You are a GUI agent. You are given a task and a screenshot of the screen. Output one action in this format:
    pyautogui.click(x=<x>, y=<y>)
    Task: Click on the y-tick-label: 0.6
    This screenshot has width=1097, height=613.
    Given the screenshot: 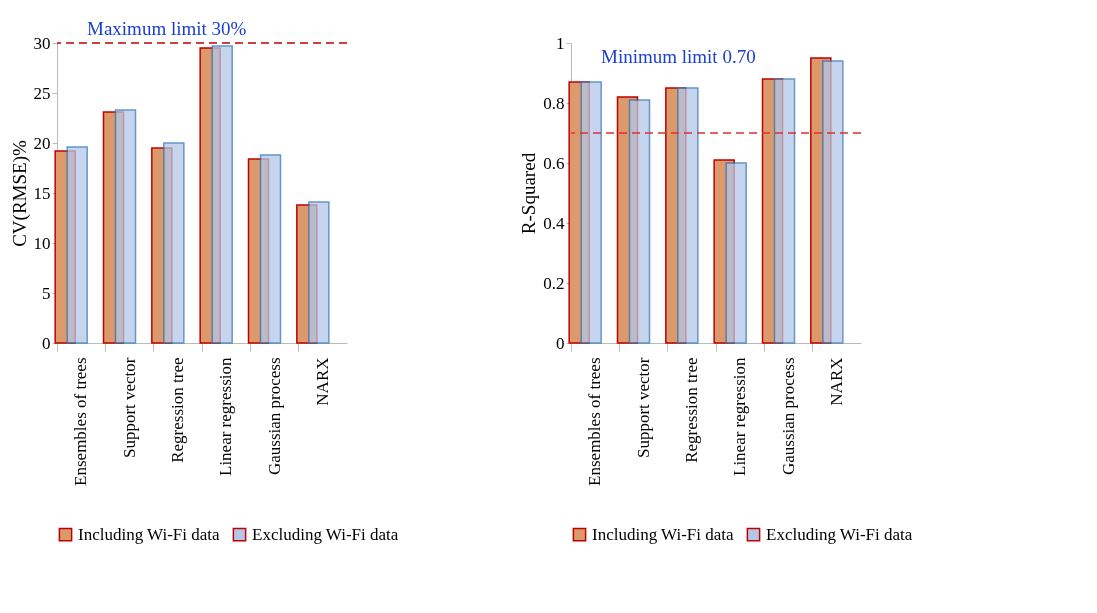 What is the action you would take?
    pyautogui.click(x=554, y=163)
    